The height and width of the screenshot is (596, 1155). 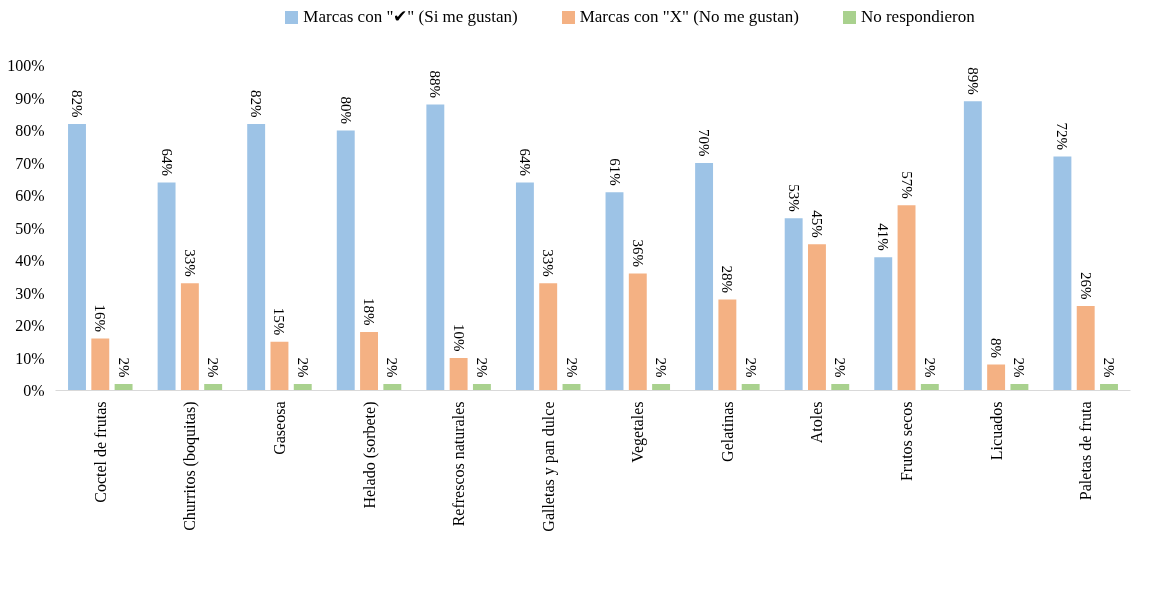 What do you see at coordinates (996, 348) in the screenshot?
I see `data-label: 8%` at bounding box center [996, 348].